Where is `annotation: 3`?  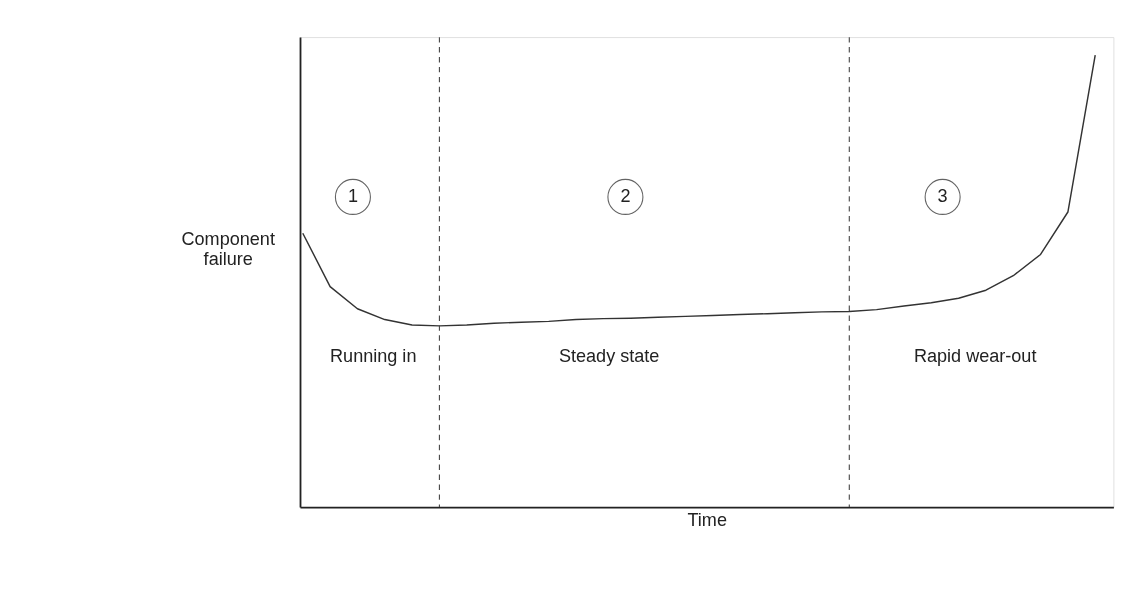
annotation: 3 is located at coordinates (942, 196).